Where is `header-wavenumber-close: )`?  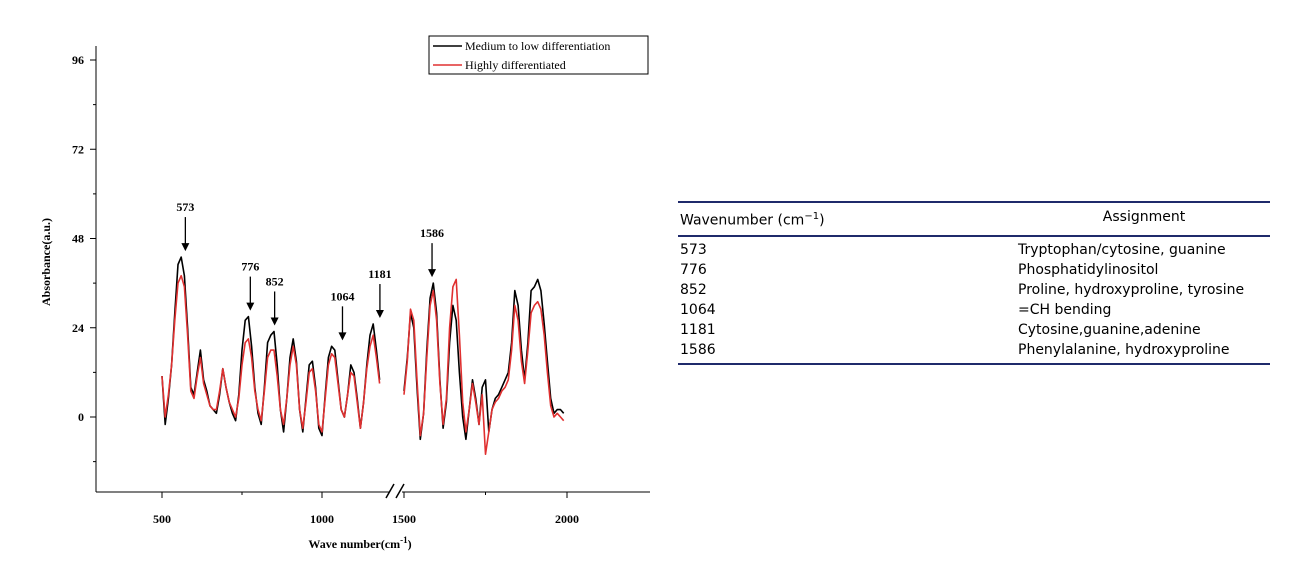
header-wavenumber-close: ) is located at coordinates (822, 220).